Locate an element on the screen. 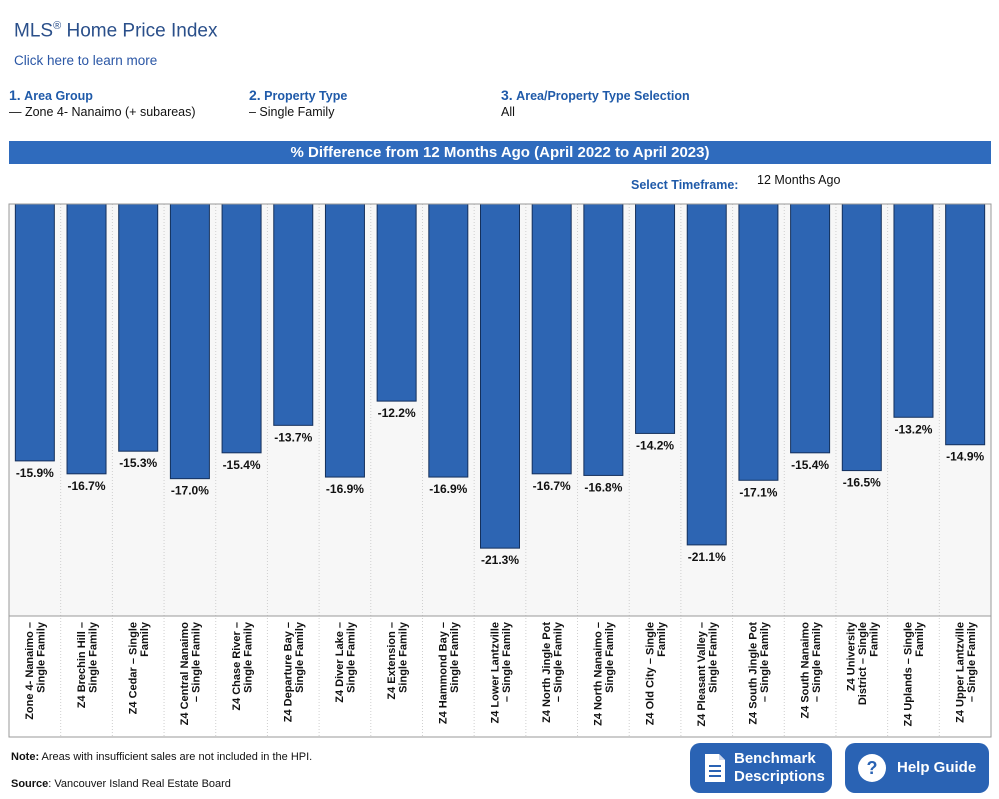  tick-label: Z4 Cedar – SingleFamily is located at coordinates (139, 667).